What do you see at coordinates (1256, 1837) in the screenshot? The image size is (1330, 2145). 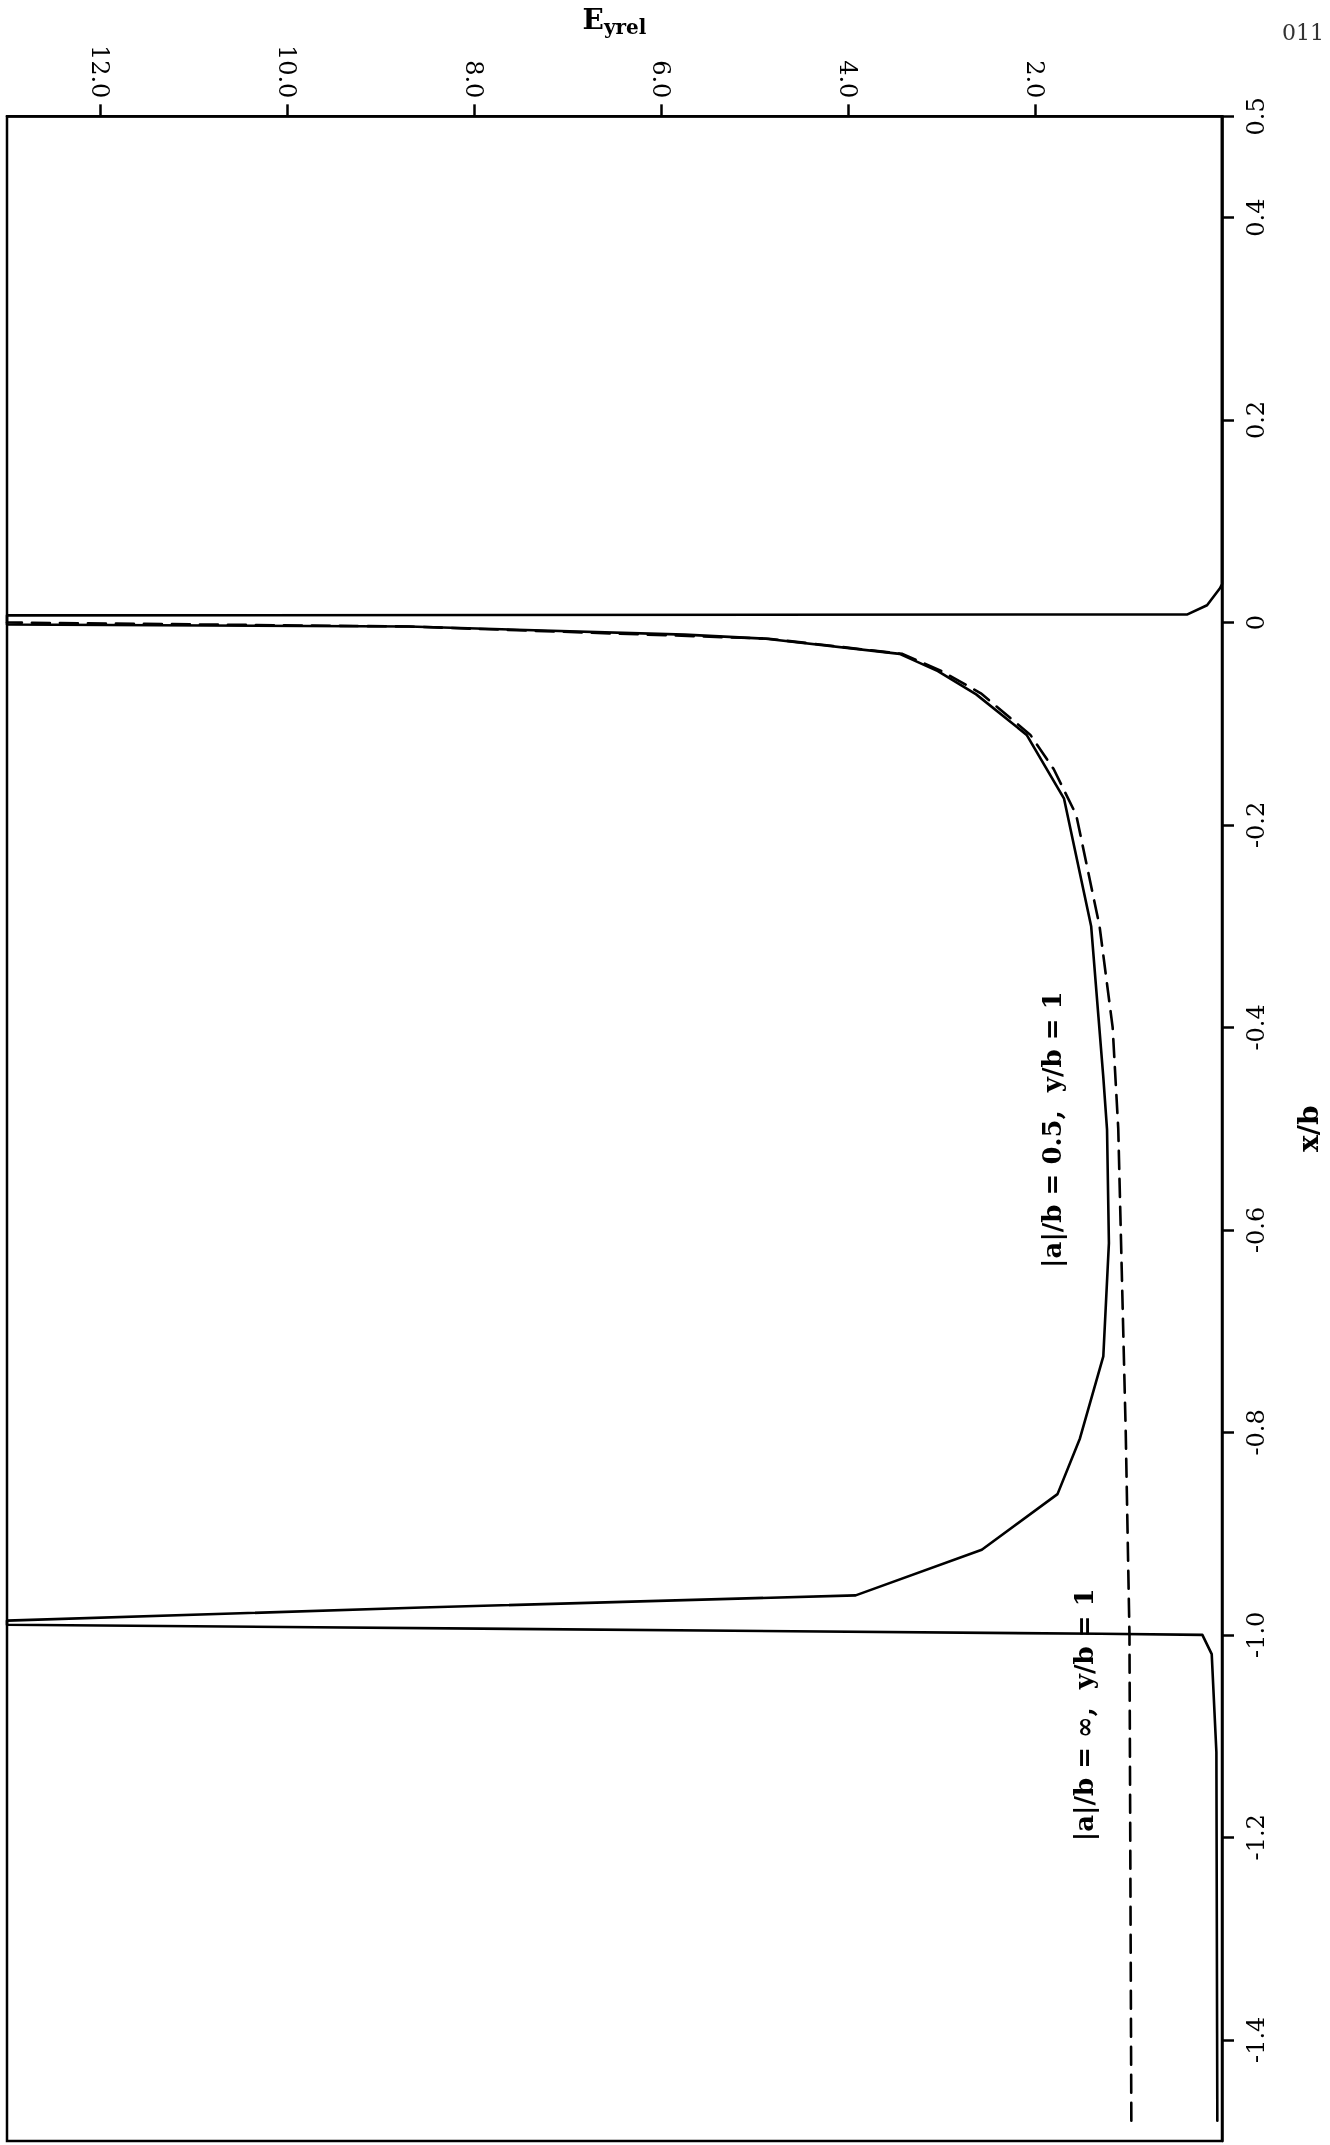 I see `y-tick-label: -1.2` at bounding box center [1256, 1837].